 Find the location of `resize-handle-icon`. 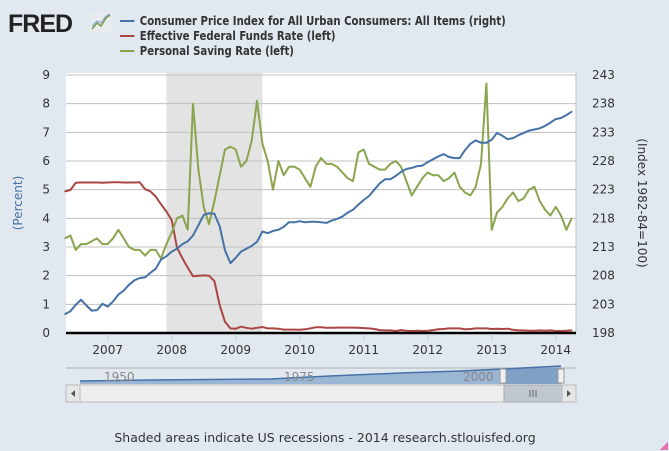

resize-handle-icon is located at coordinates (664, 446).